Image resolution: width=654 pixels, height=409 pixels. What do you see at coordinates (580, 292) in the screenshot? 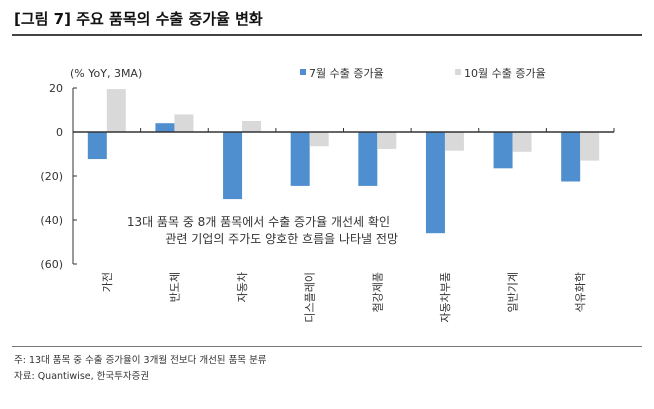
I see `x-tick-label: 석유화학` at bounding box center [580, 292].